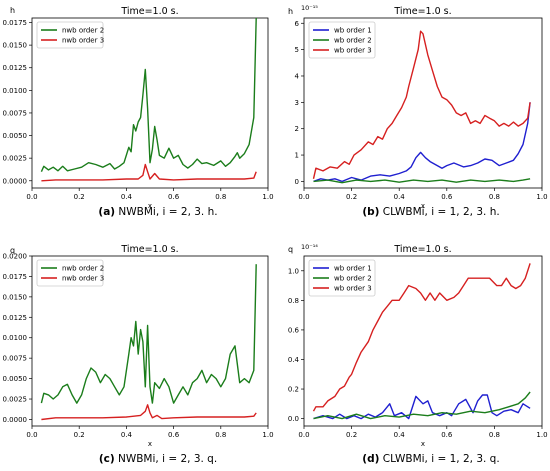 The image size is (550, 471). I want to click on y-tick-label: 0.0150, so click(15, 46).